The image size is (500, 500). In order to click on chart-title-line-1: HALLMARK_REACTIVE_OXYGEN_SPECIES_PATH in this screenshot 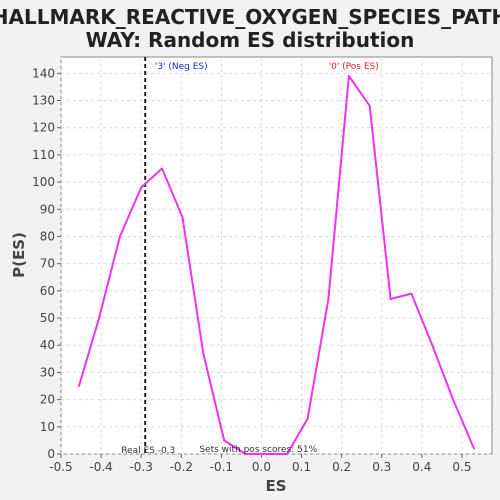, I will do `click(250, 17)`.